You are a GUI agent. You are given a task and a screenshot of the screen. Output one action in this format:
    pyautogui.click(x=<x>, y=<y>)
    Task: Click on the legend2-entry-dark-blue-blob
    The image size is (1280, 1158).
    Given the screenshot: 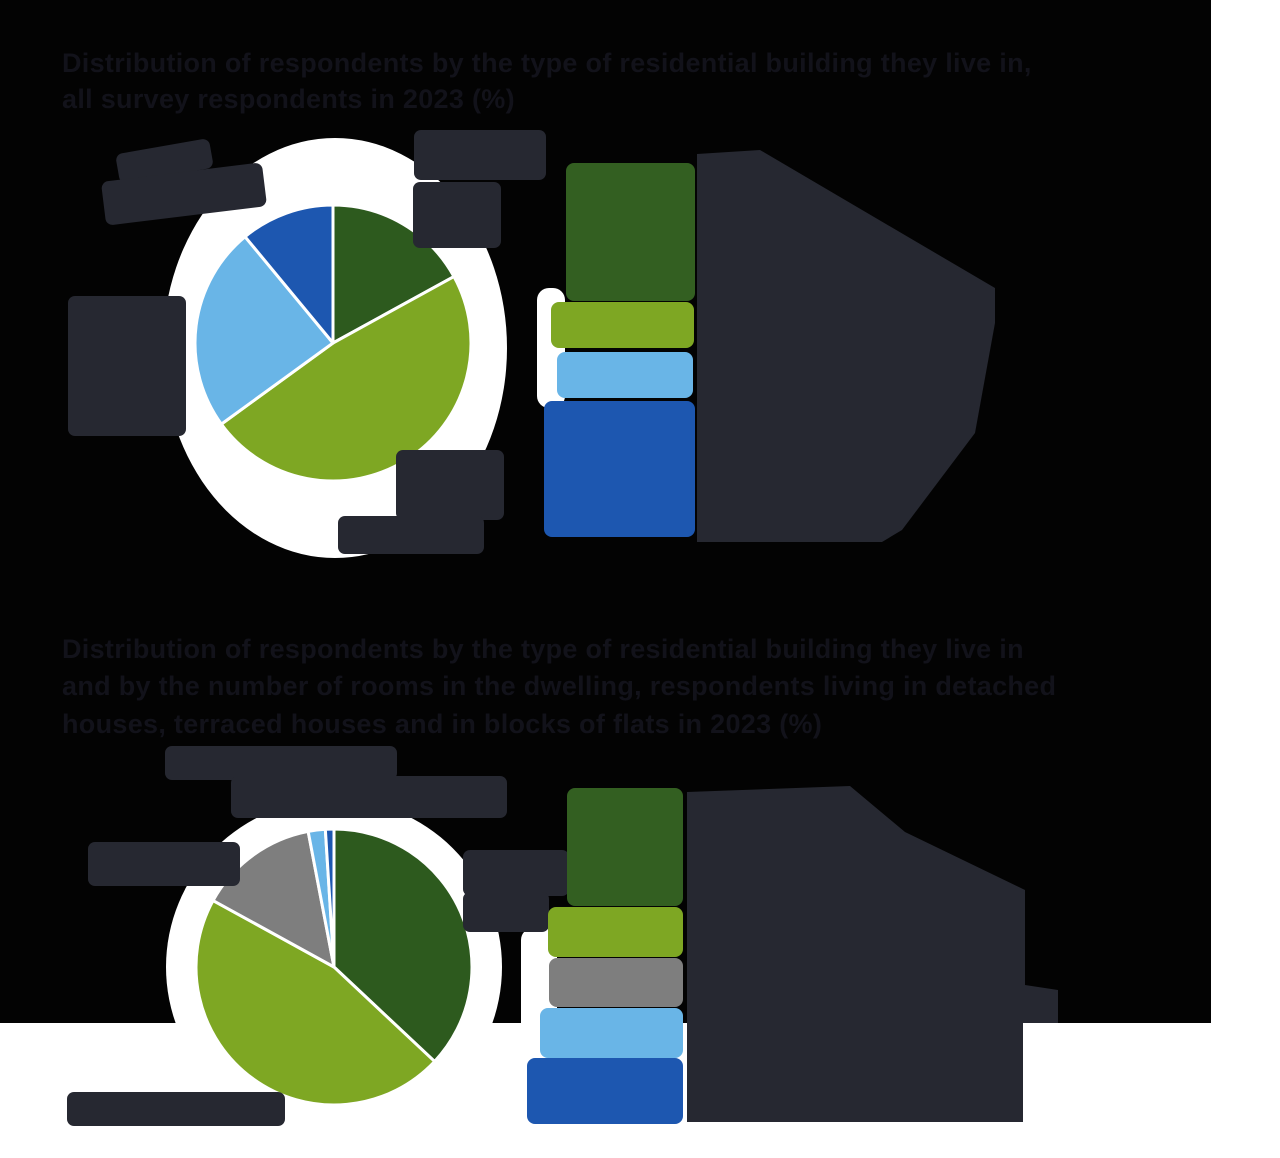 What is the action you would take?
    pyautogui.click(x=605, y=1091)
    